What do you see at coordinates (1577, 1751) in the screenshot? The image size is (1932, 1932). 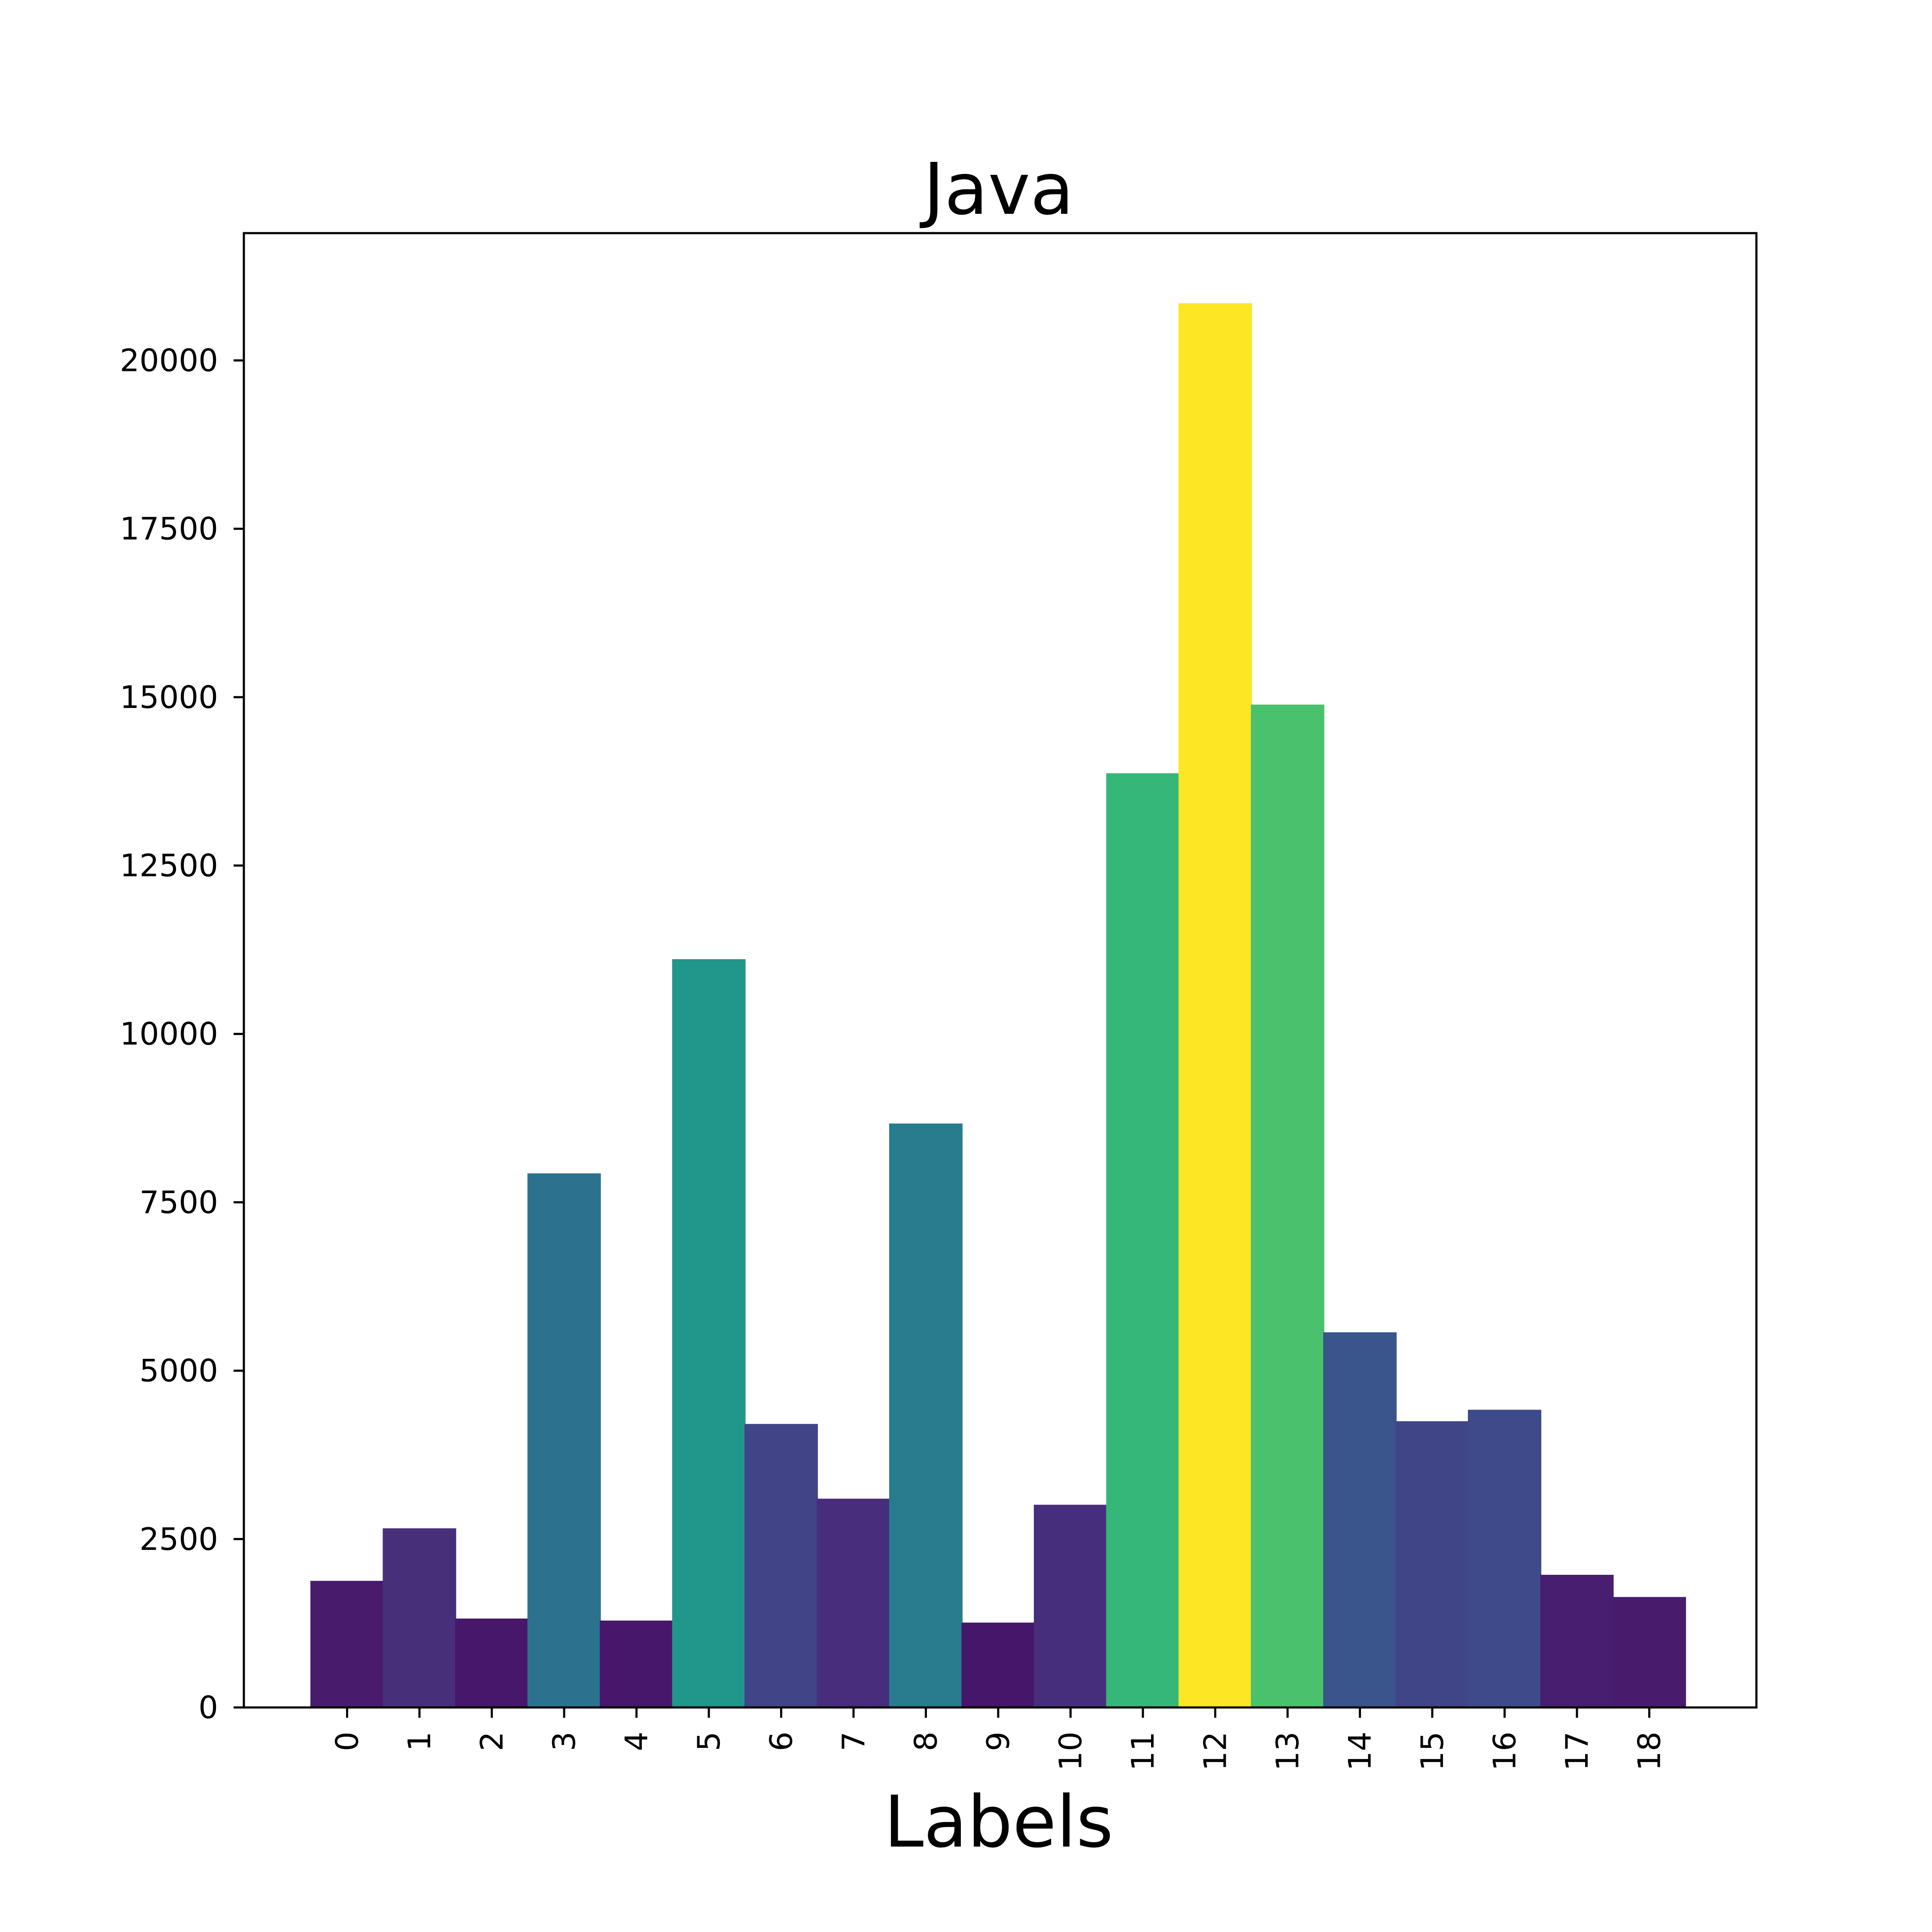 I see `x-tick-label: 17` at bounding box center [1577, 1751].